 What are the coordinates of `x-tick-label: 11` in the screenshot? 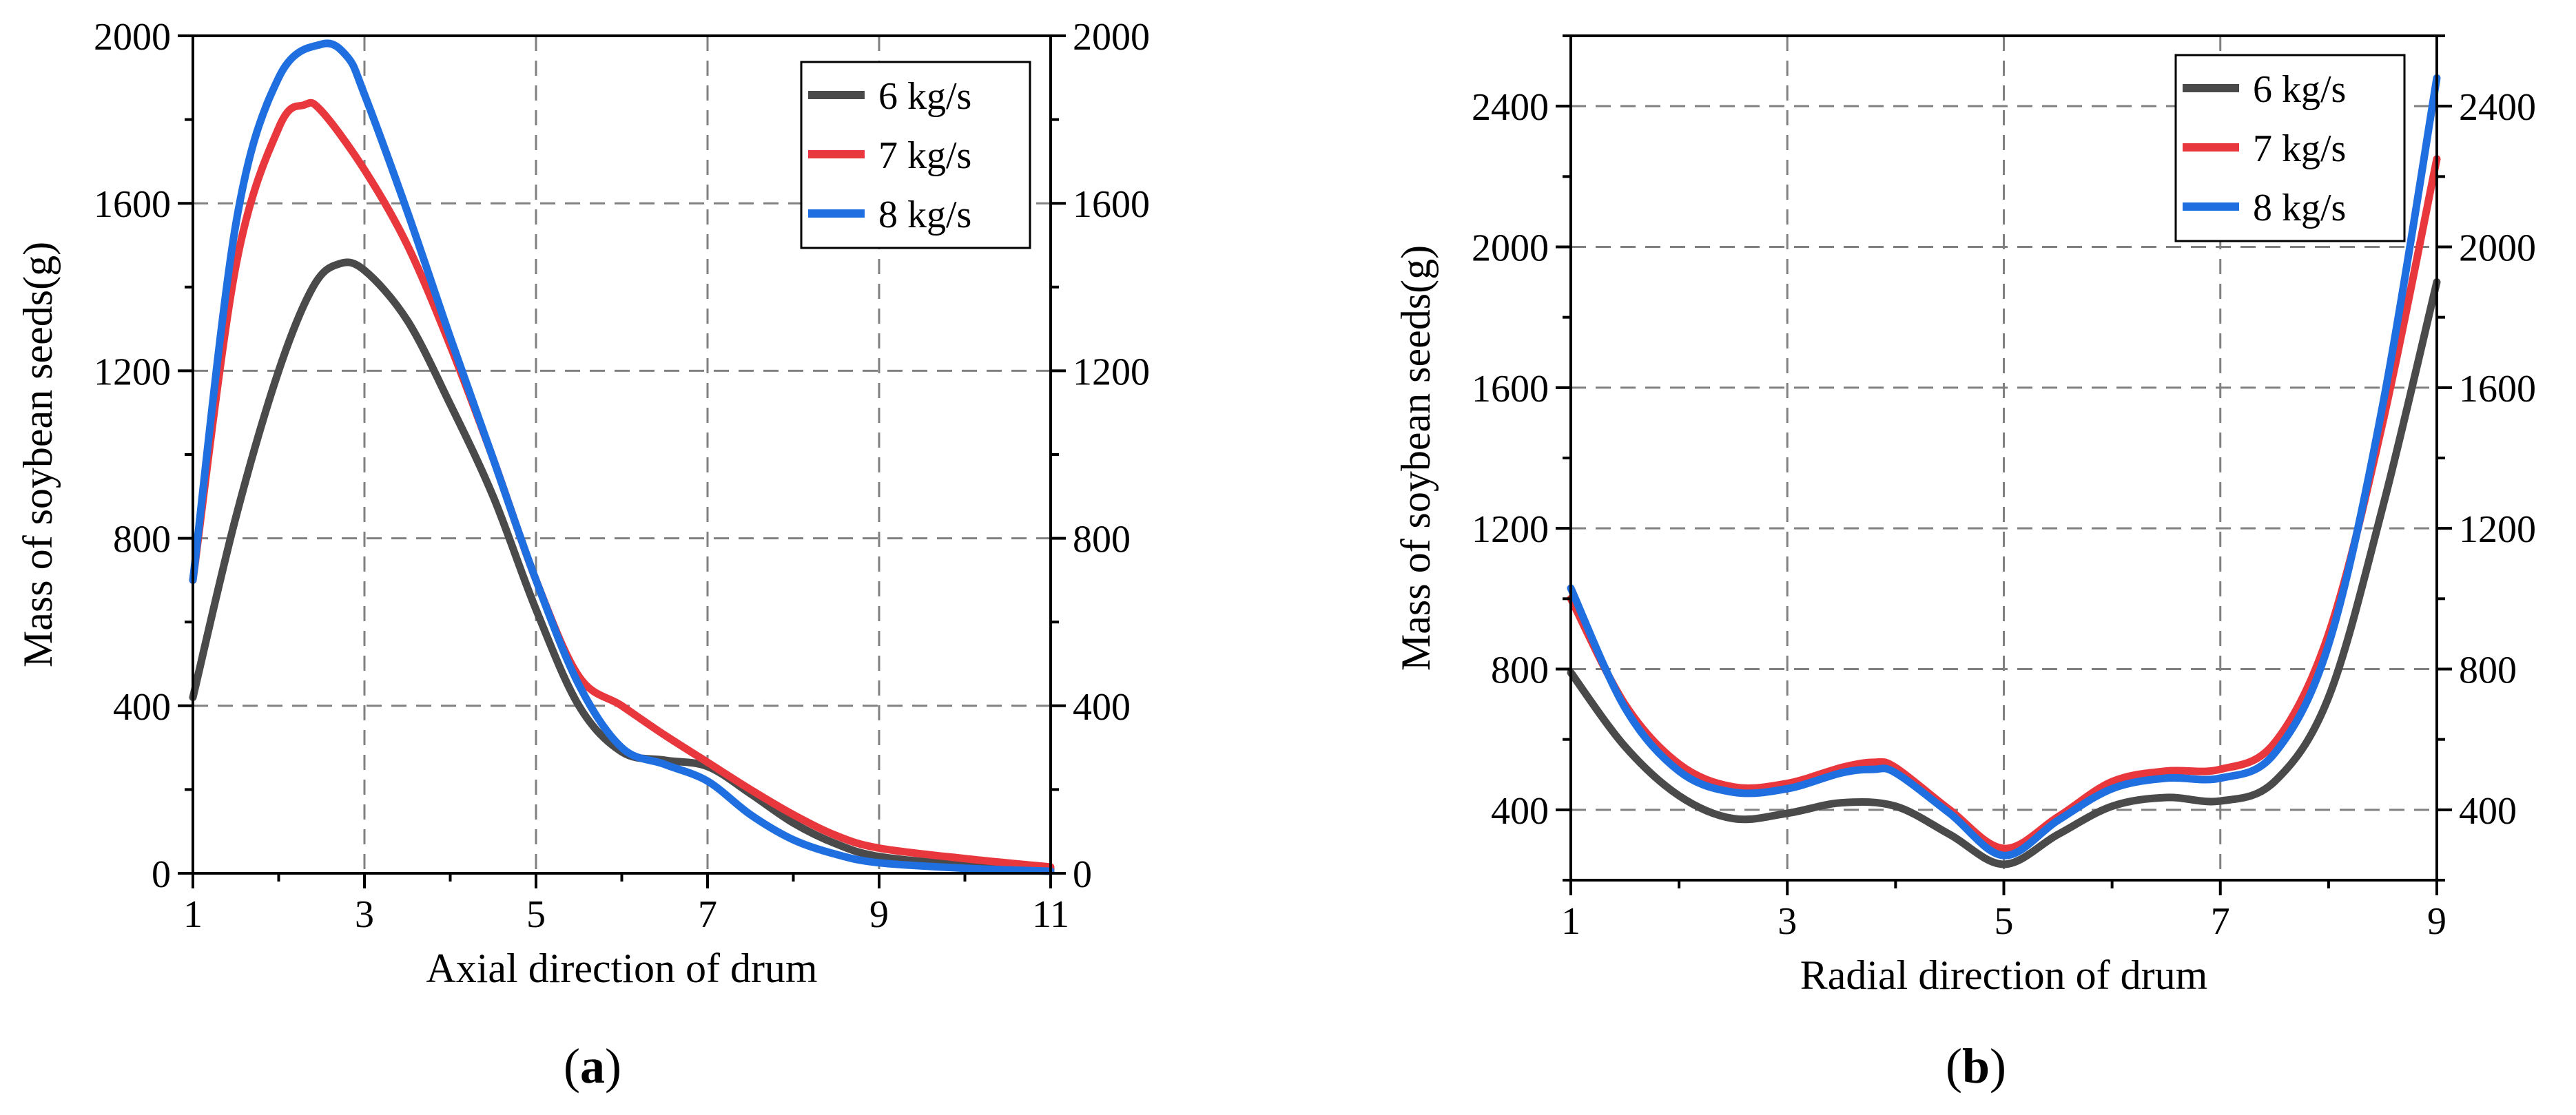 It's located at (1050, 915).